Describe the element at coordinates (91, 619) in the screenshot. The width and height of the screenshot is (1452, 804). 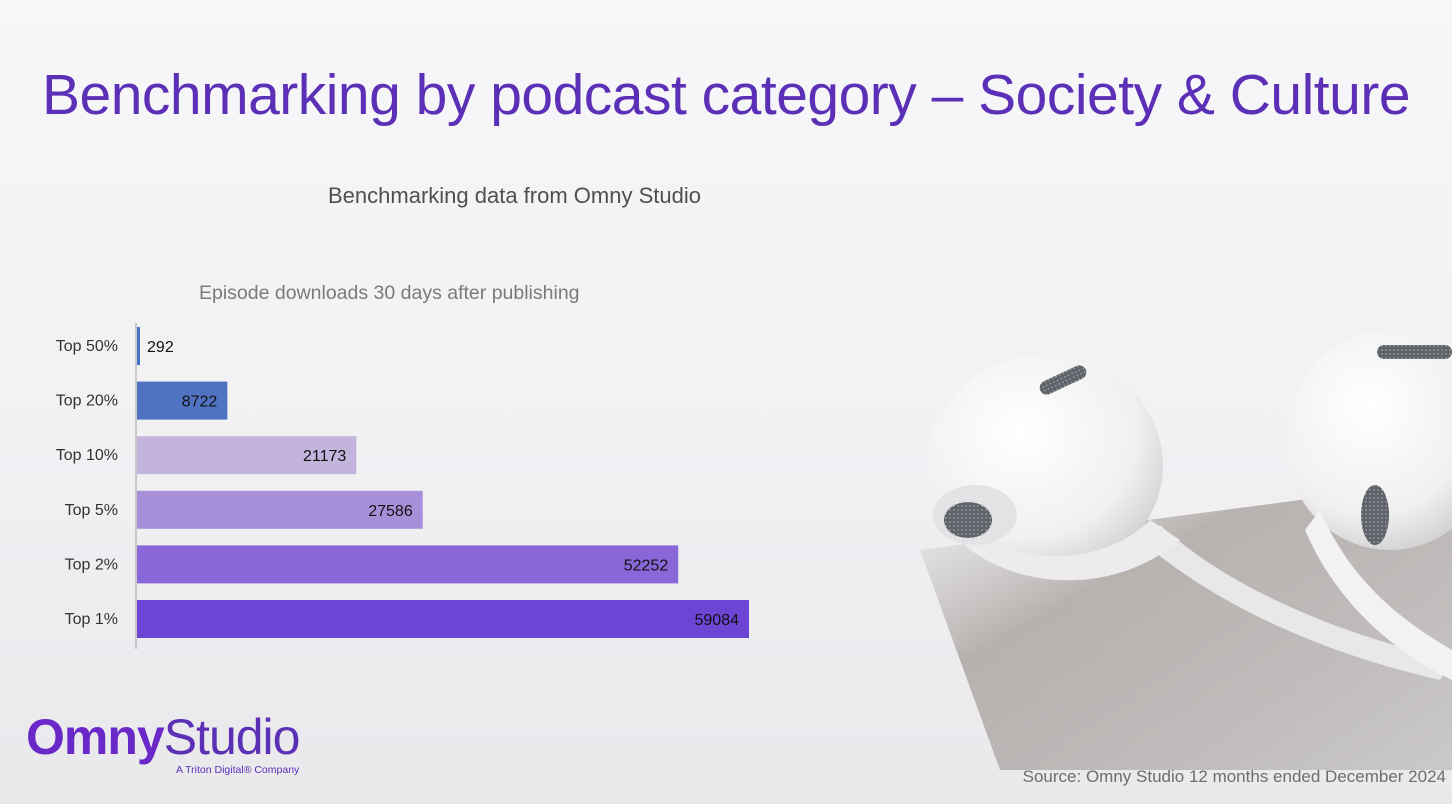
I see `y-tick-label: Top 1%` at that location.